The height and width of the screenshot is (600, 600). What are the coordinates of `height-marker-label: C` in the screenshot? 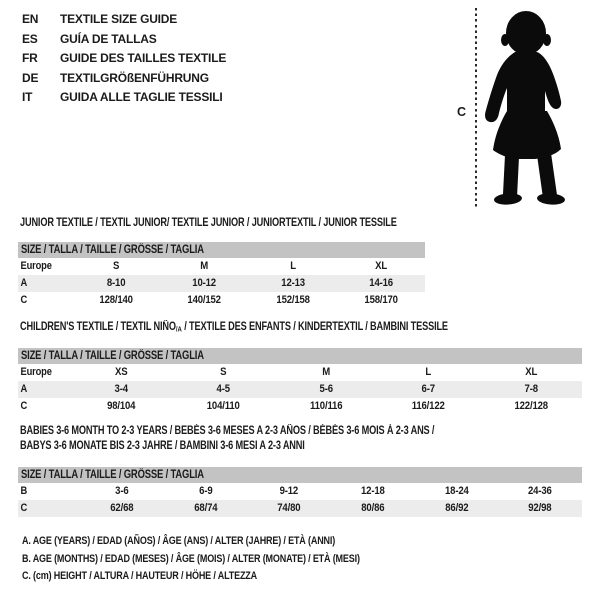 It's located at (461, 112).